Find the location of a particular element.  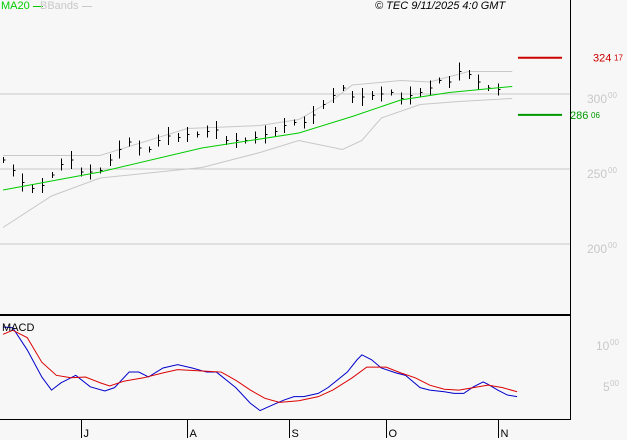

x-tick-label: S is located at coordinates (295, 434).